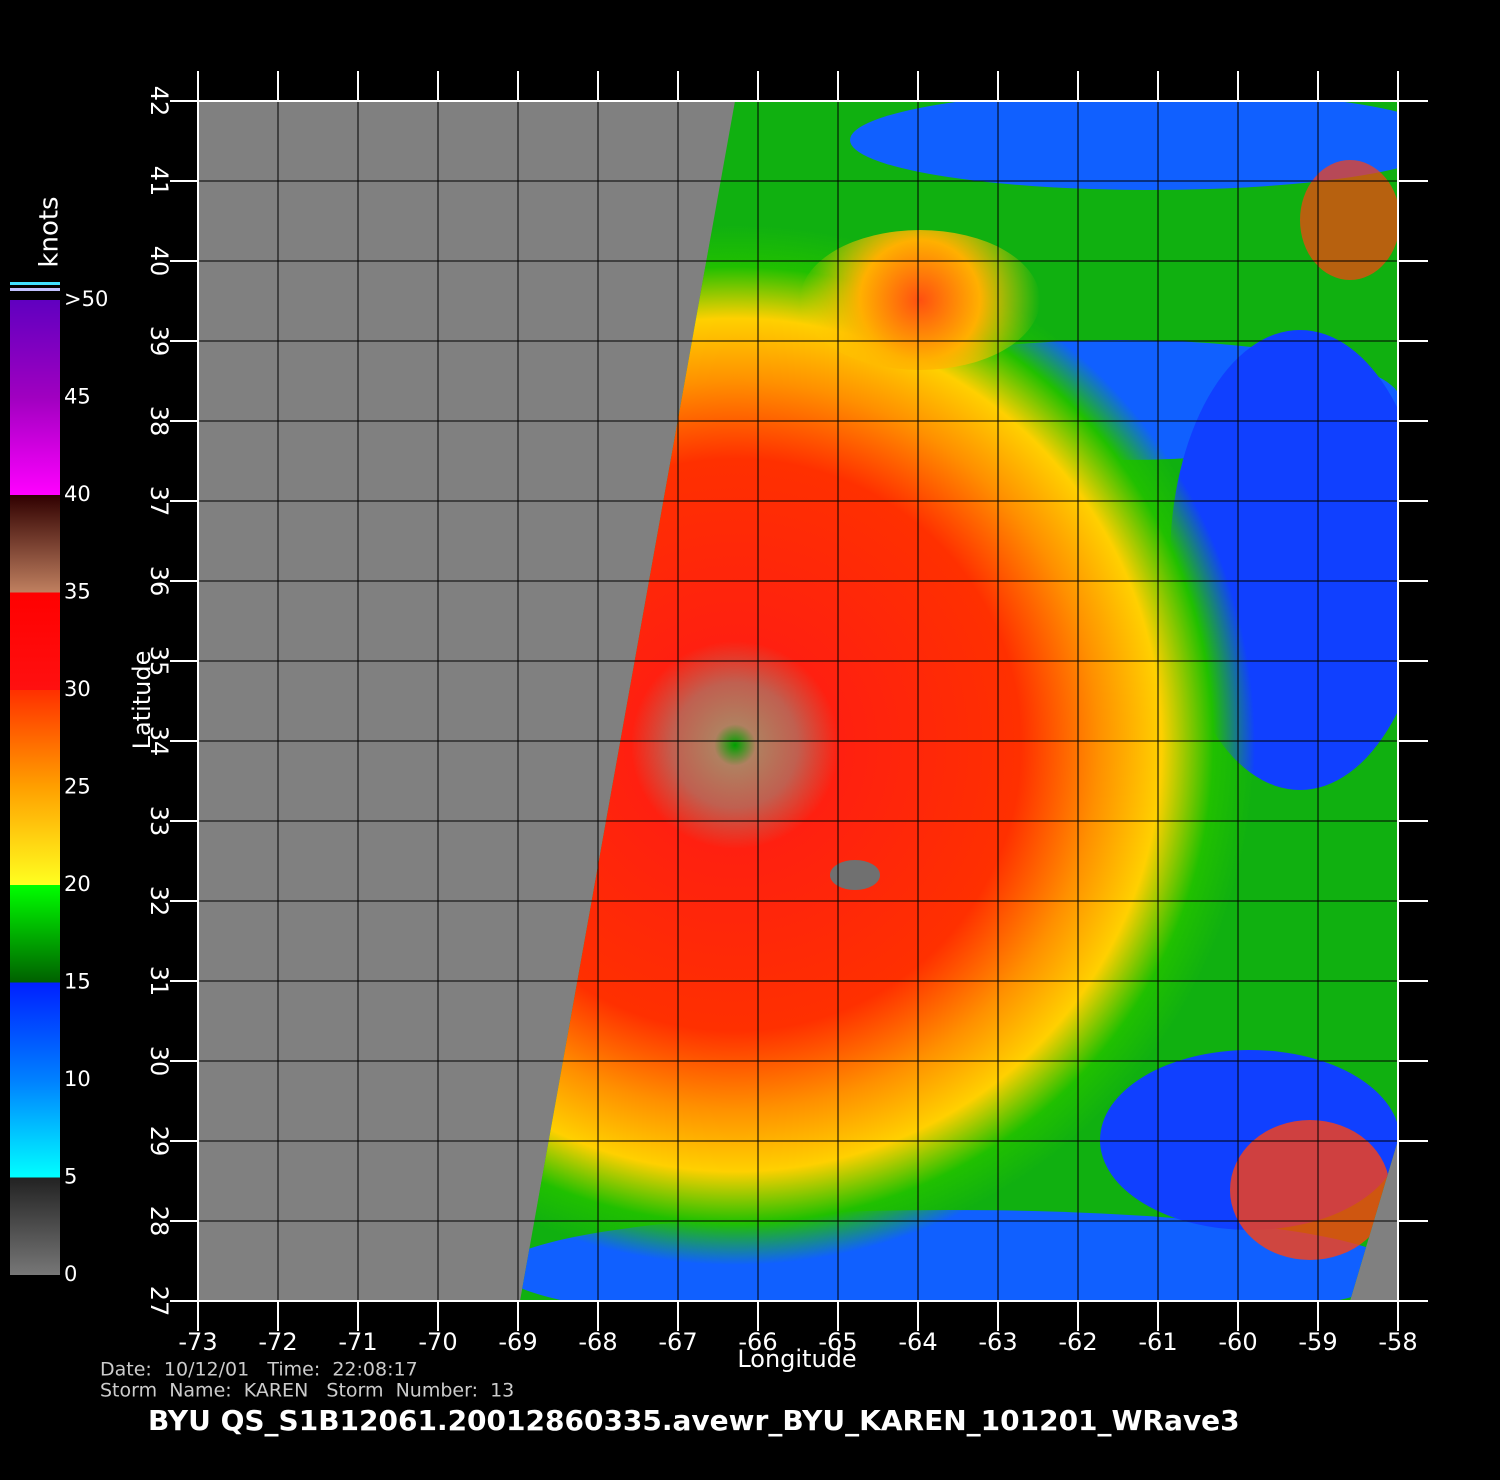 The height and width of the screenshot is (1480, 1500). Describe the element at coordinates (50, 231) in the screenshot. I see `colorbar-label: knots` at that location.